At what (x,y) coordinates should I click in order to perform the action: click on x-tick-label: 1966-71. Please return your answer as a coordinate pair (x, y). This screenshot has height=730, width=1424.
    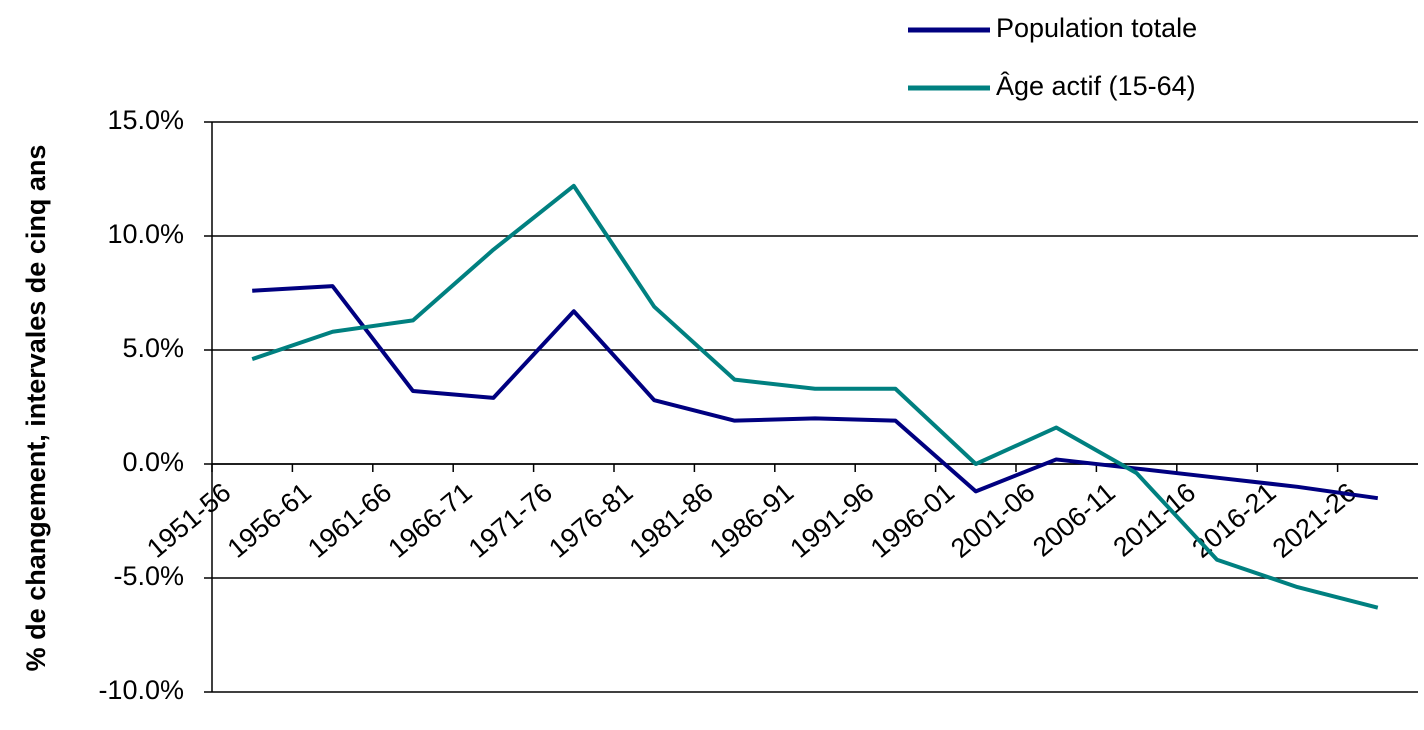
    Looking at the image, I should click on (429, 520).